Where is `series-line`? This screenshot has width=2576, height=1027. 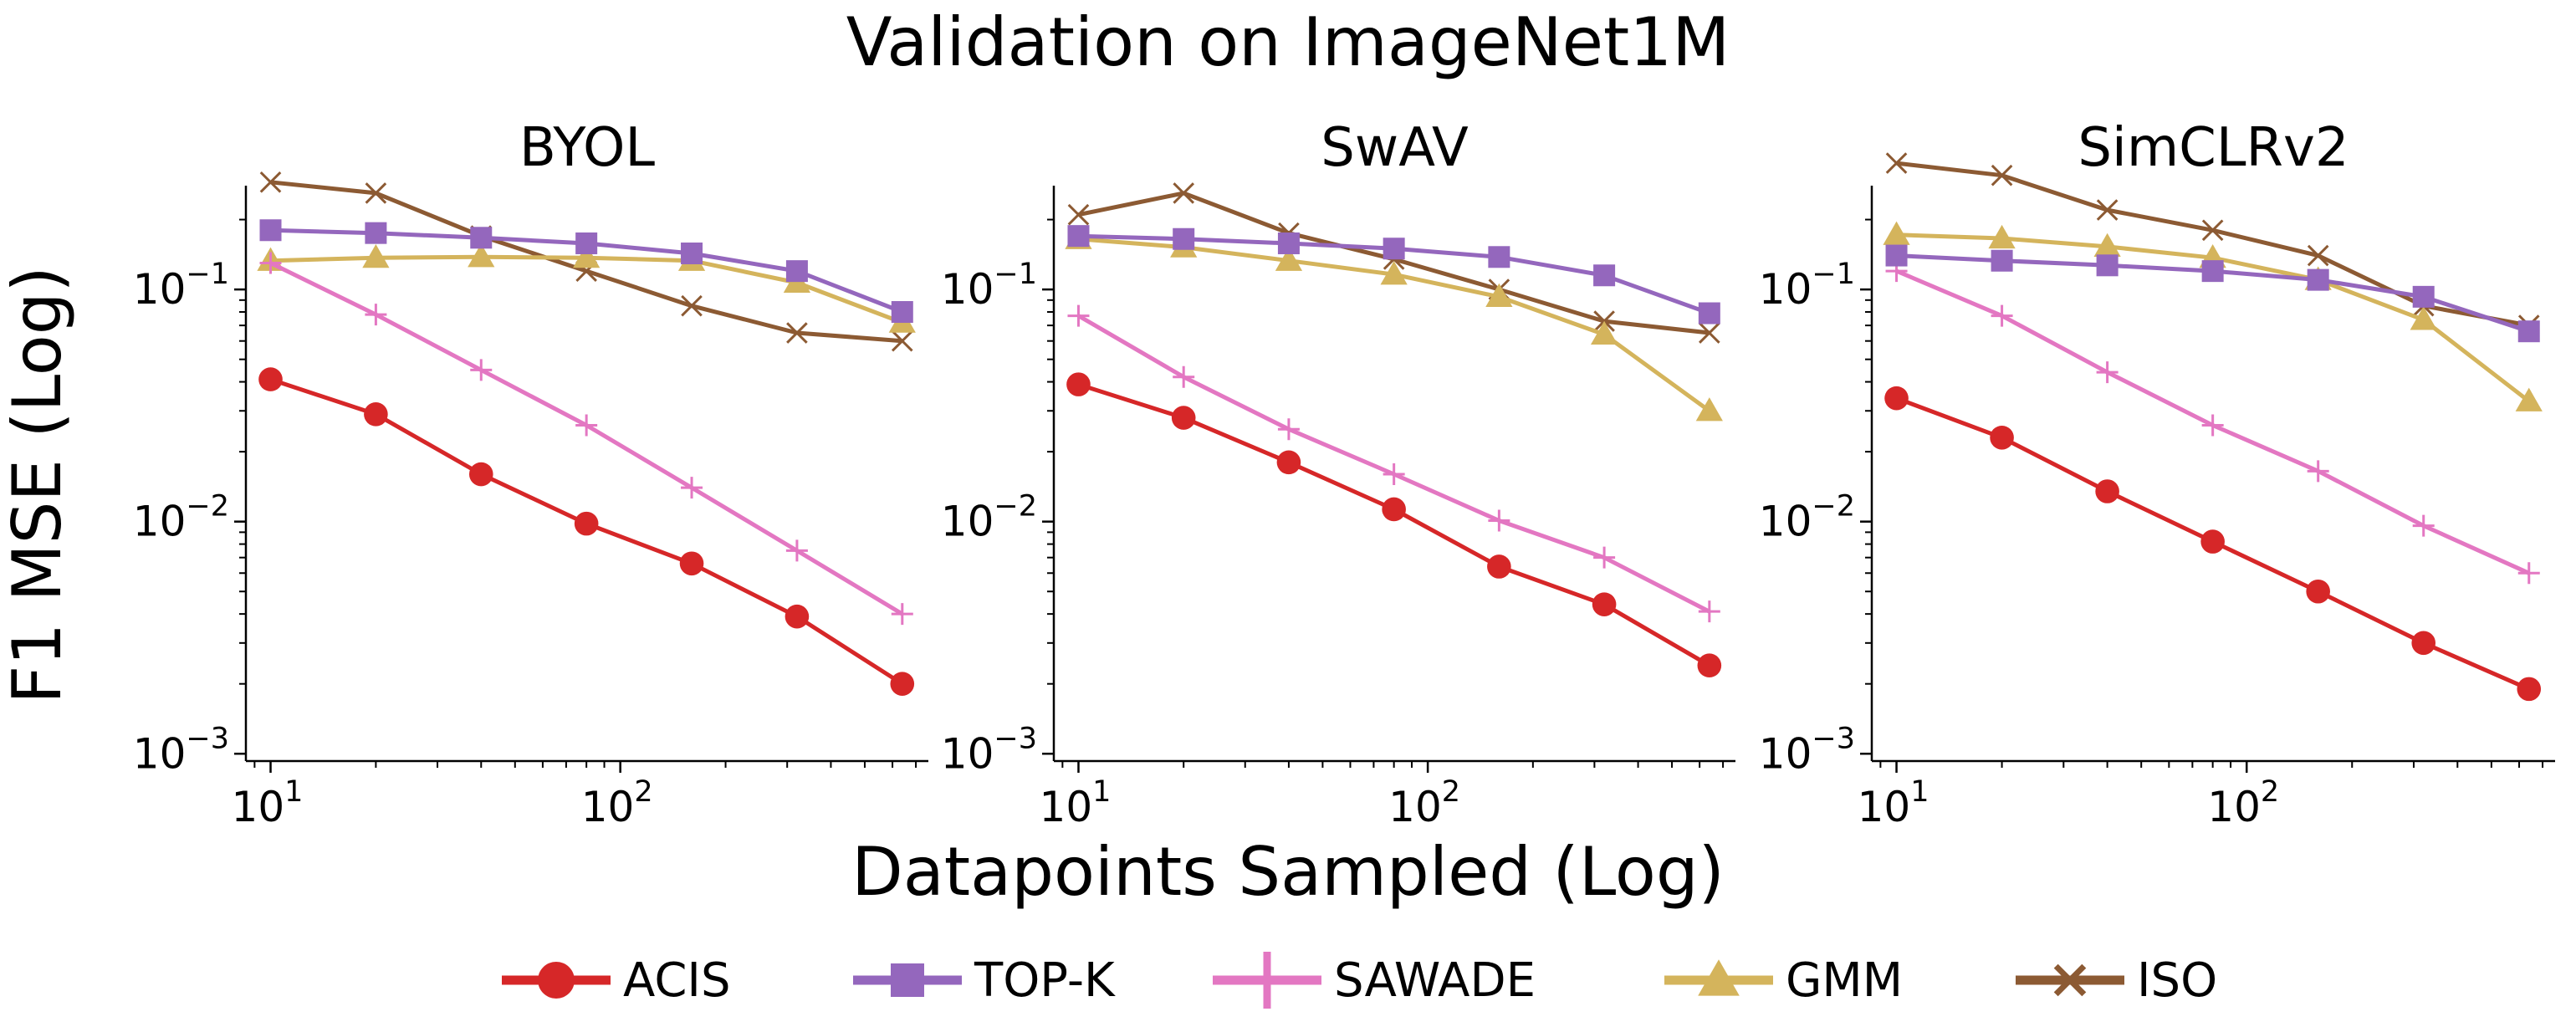 series-line is located at coordinates (1394, 524).